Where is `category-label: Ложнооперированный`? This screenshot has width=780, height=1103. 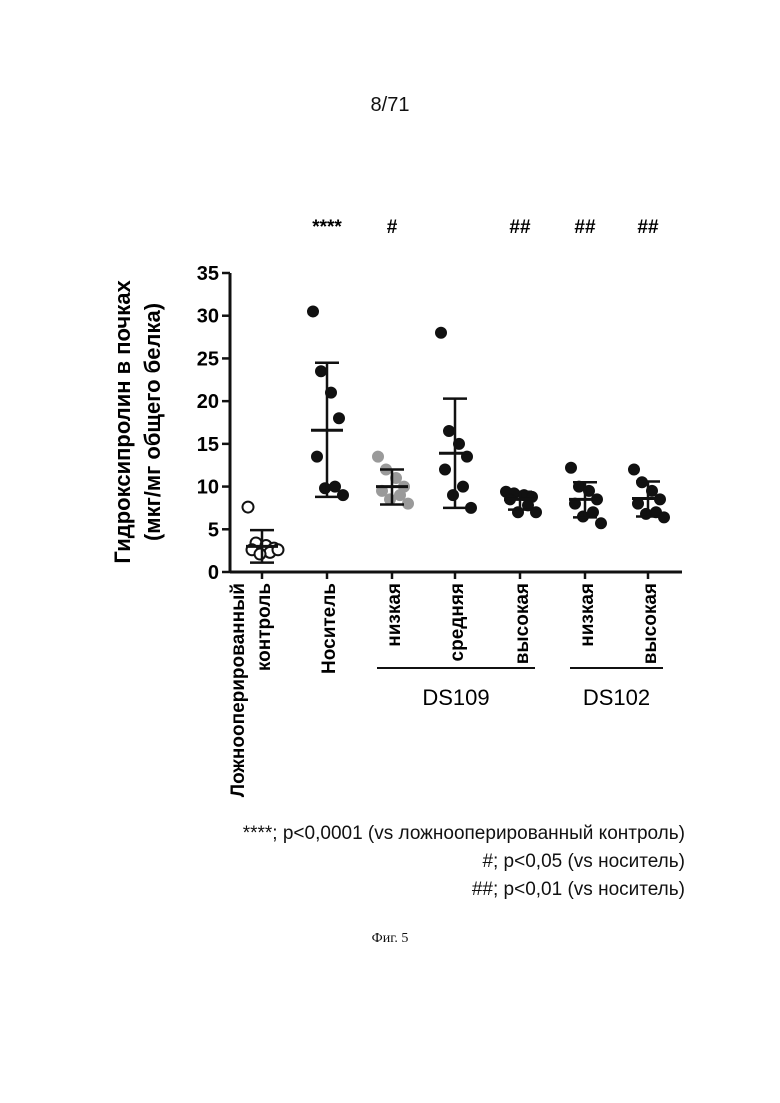
category-label: Ложнооперированный is located at coordinates (238, 690).